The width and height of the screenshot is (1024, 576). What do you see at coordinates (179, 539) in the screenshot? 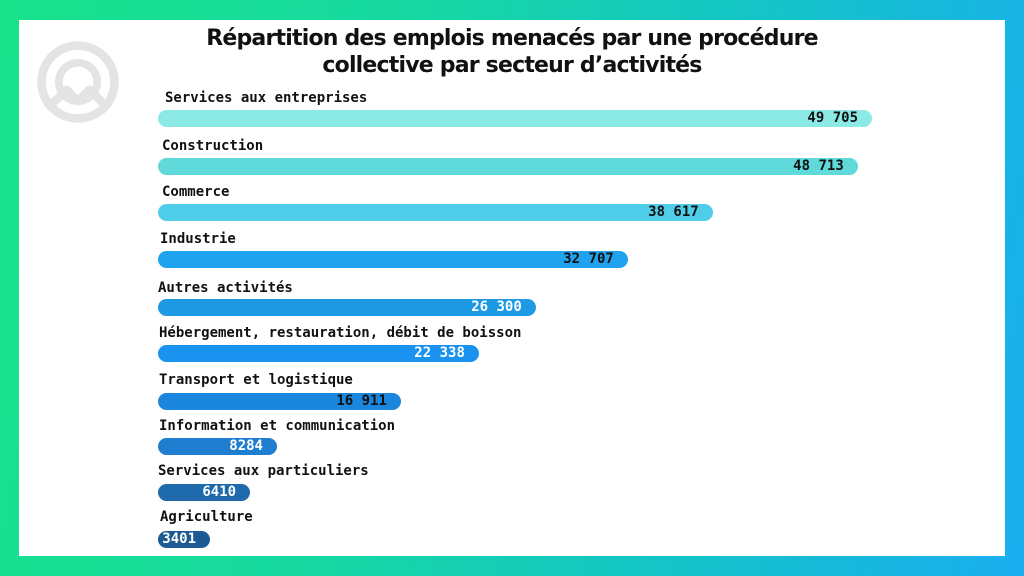
I see `value-label: 3401` at bounding box center [179, 539].